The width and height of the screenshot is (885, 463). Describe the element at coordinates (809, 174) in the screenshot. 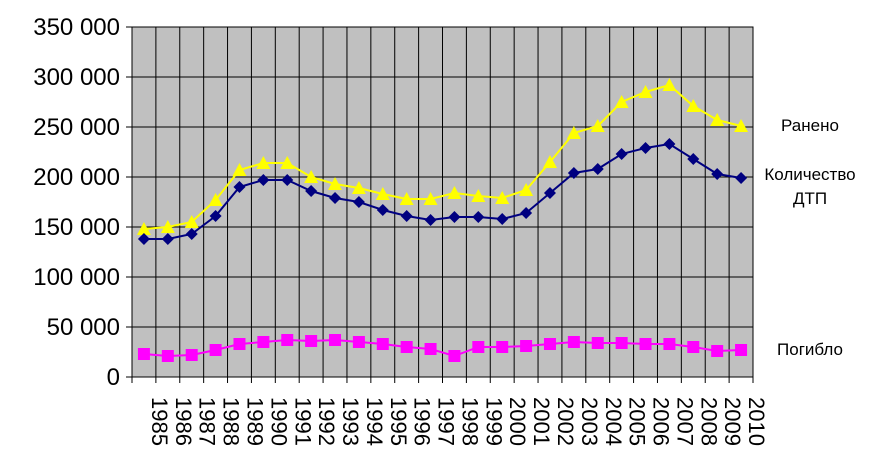

I see `series-label: Количество` at that location.